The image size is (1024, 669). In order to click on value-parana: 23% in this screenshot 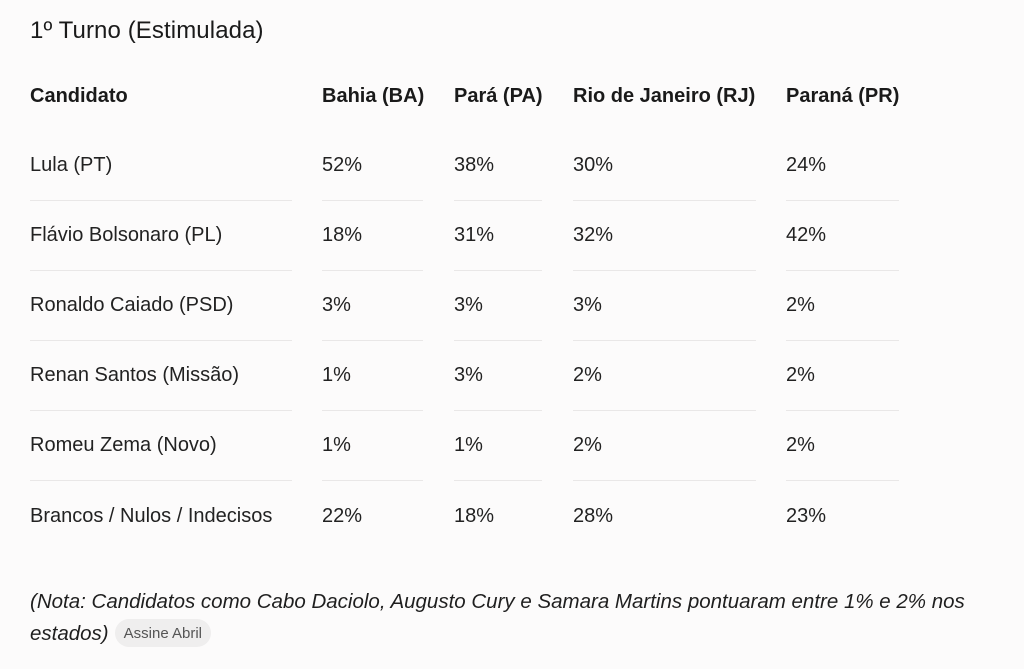, I will do `click(806, 515)`.